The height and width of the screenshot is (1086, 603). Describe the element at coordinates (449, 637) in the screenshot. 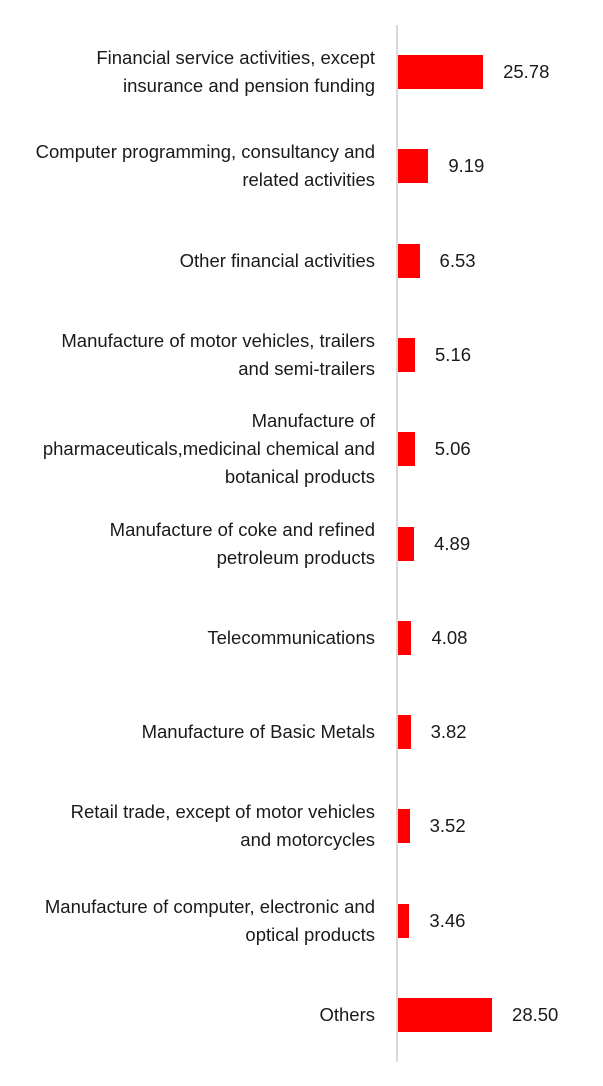

I see `value-label: 4.08` at that location.